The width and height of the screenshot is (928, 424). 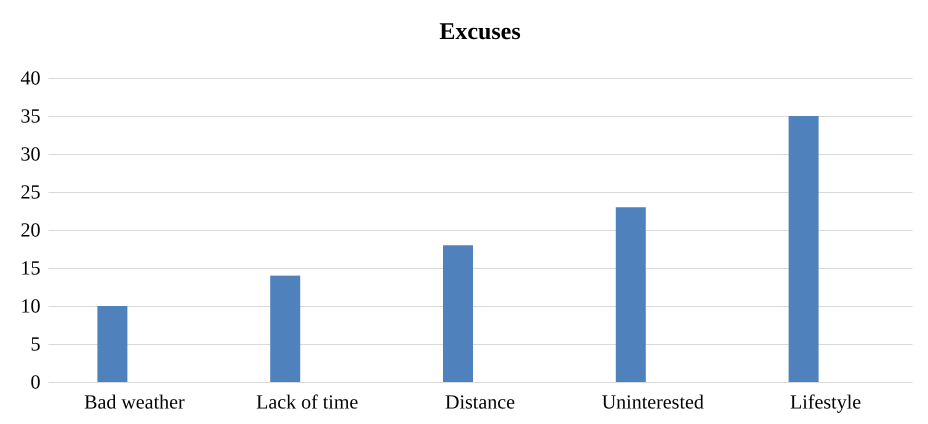 I want to click on x-tick-label: Uninterested, so click(x=653, y=403).